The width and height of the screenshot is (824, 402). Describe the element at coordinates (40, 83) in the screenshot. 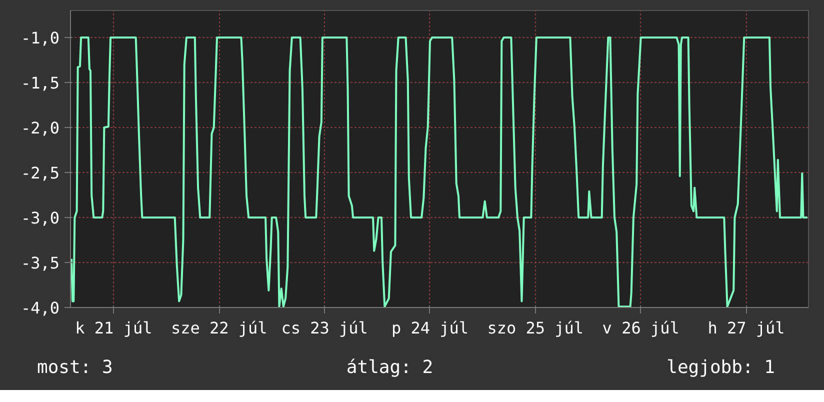

I see `y-tick-label: -1,5` at that location.